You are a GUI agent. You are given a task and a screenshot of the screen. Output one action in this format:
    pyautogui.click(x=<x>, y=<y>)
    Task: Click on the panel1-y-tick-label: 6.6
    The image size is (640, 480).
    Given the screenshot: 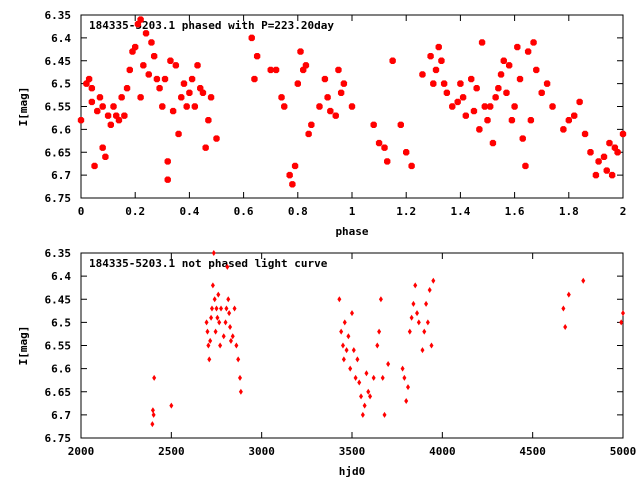 What is the action you would take?
    pyautogui.click(x=61, y=129)
    